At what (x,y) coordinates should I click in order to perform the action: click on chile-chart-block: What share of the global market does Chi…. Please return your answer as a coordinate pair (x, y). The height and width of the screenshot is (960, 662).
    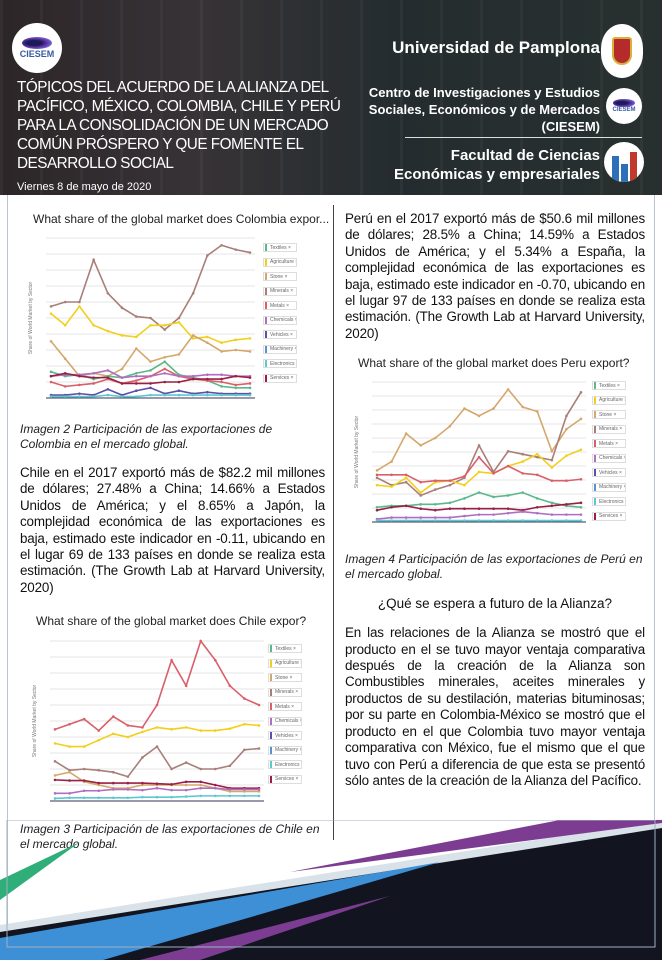
    Looking at the image, I should click on (172, 733).